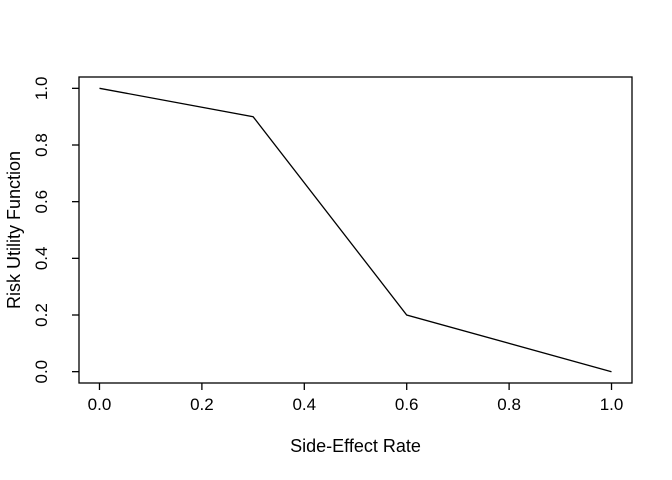 The image size is (672, 480). I want to click on x-tick-label: 0.6, so click(407, 404).